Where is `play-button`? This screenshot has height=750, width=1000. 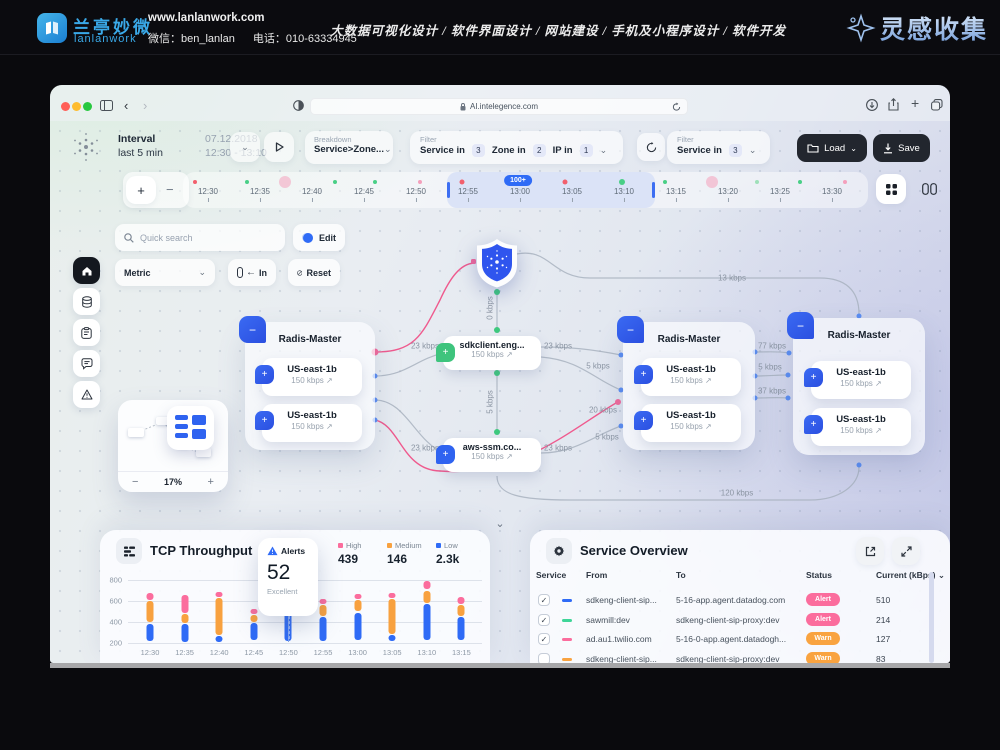
play-button is located at coordinates (279, 147).